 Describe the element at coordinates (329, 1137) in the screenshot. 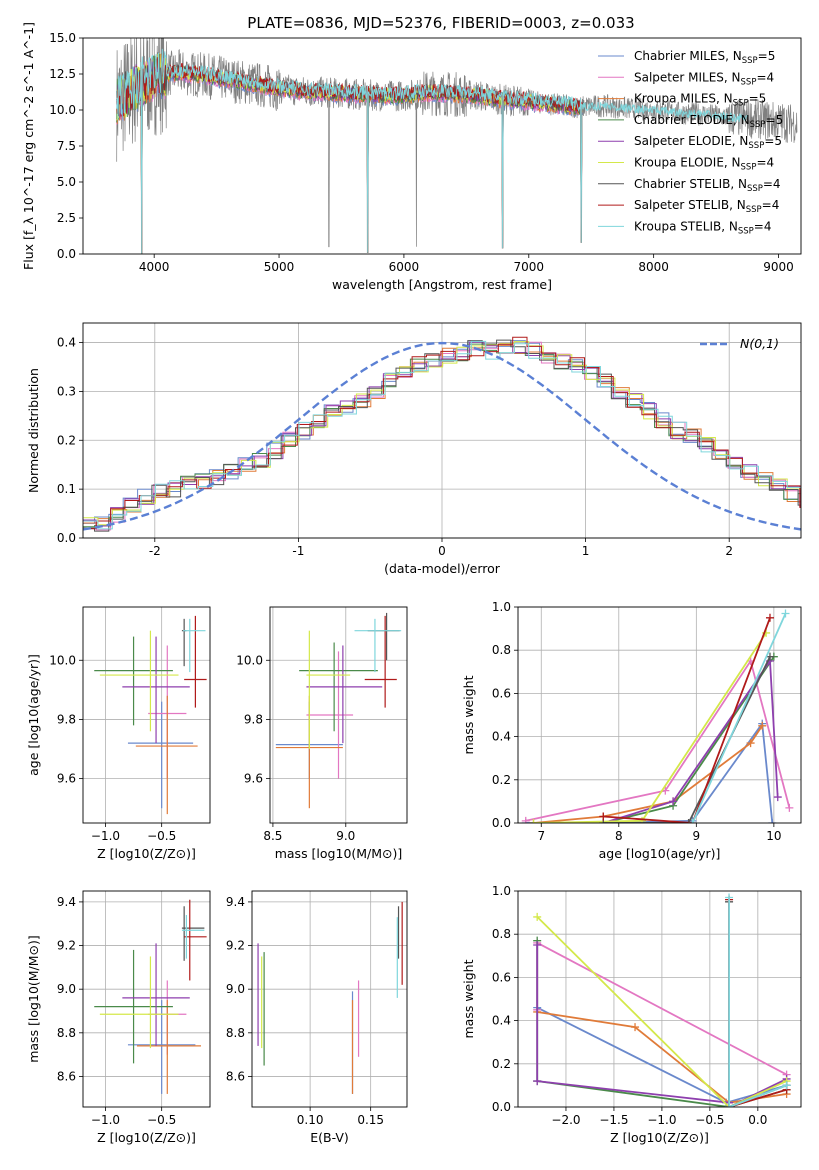

I see `x-axis-label: E(B-V)` at that location.